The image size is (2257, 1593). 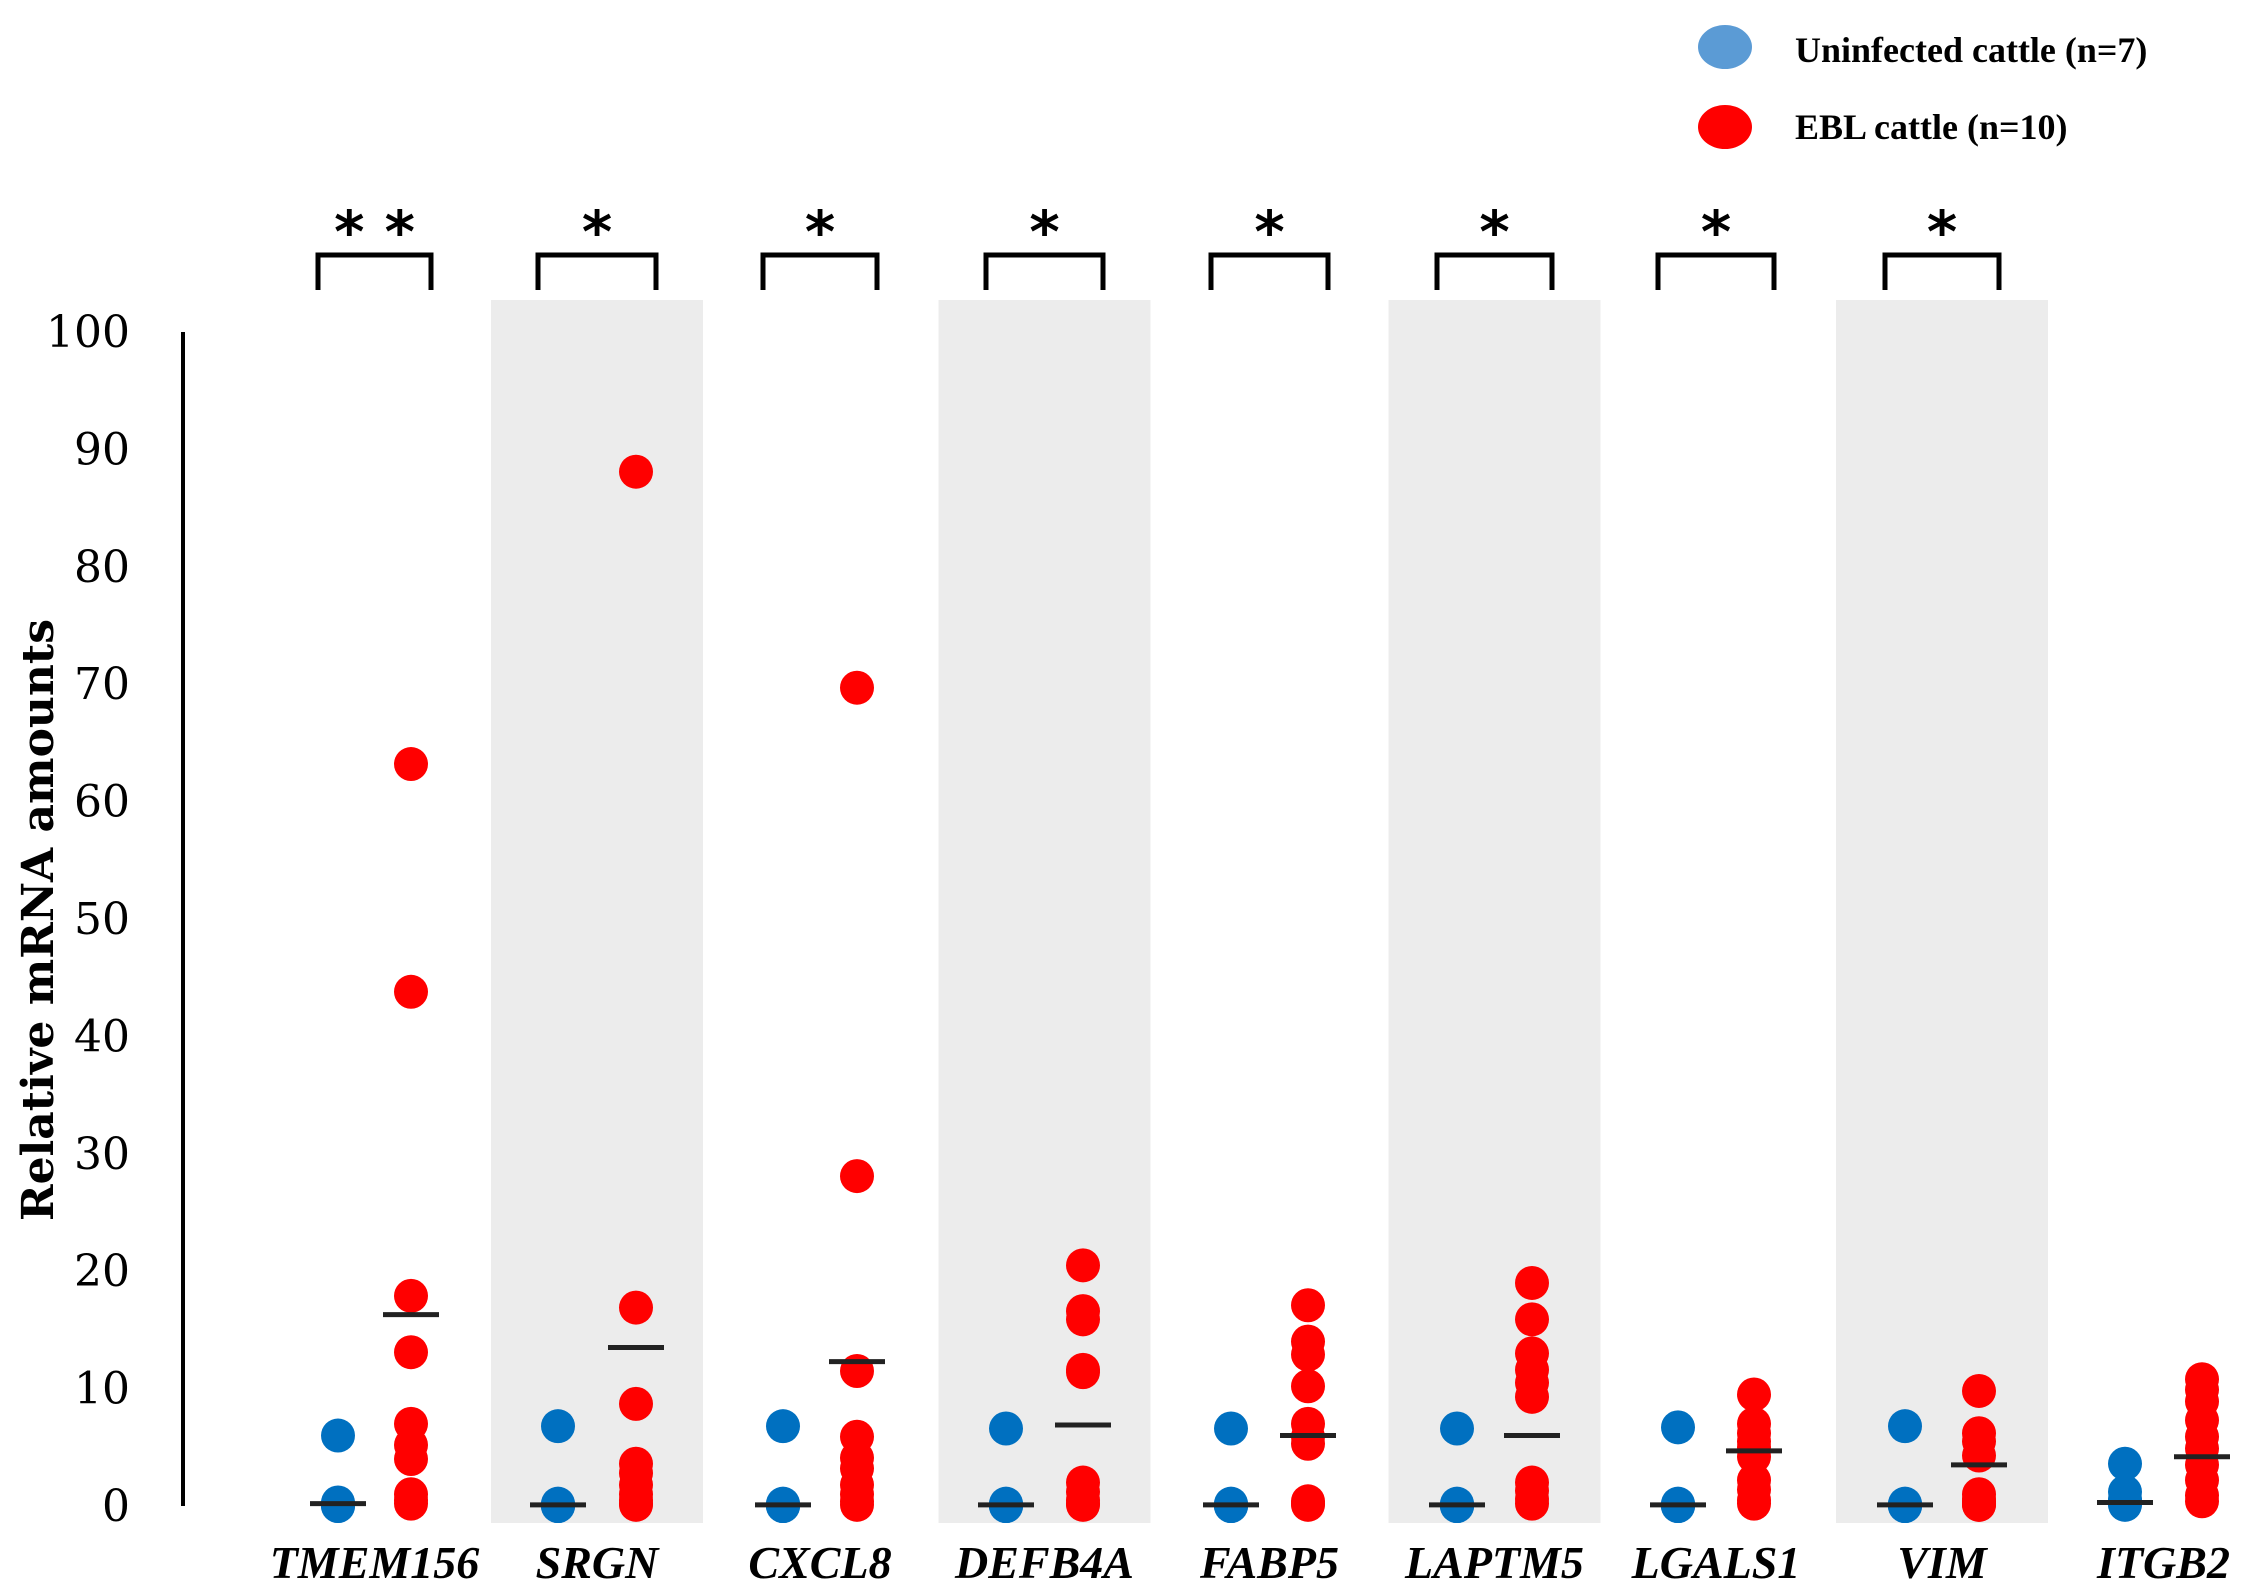 I want to click on y-tick-70: 70, so click(x=102, y=684).